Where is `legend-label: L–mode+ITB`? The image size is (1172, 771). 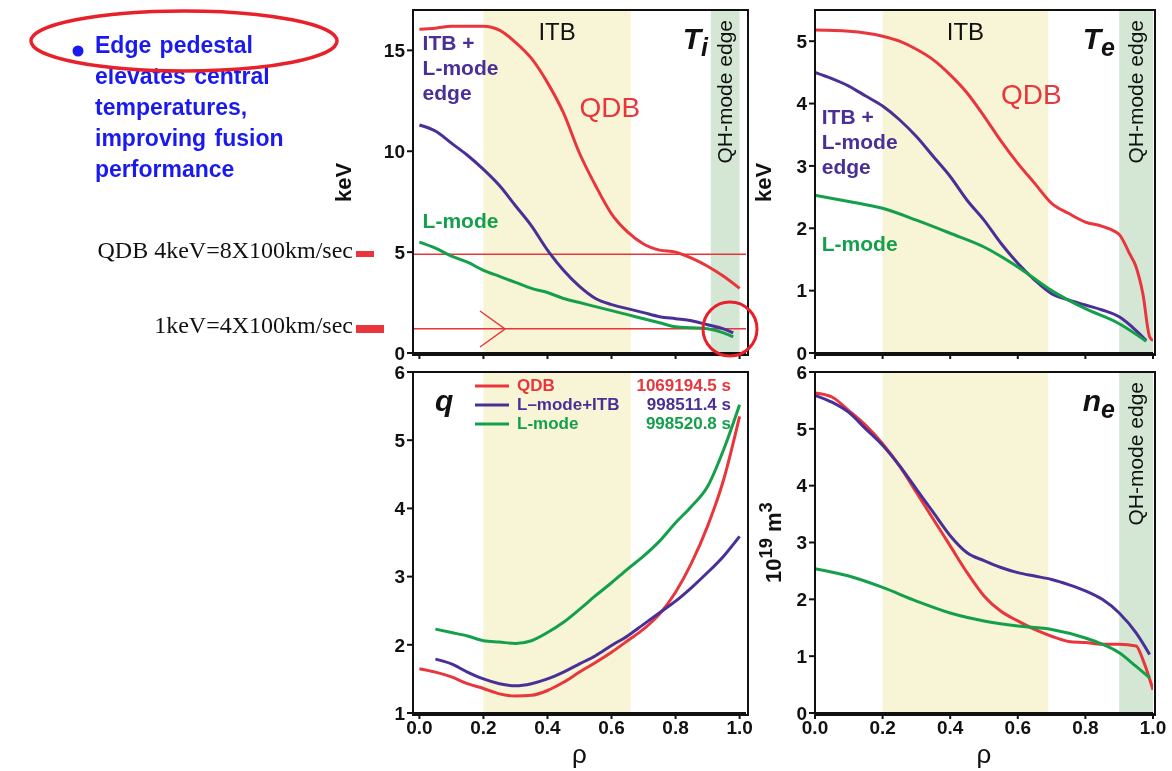
legend-label: L–mode+ITB is located at coordinates (569, 404).